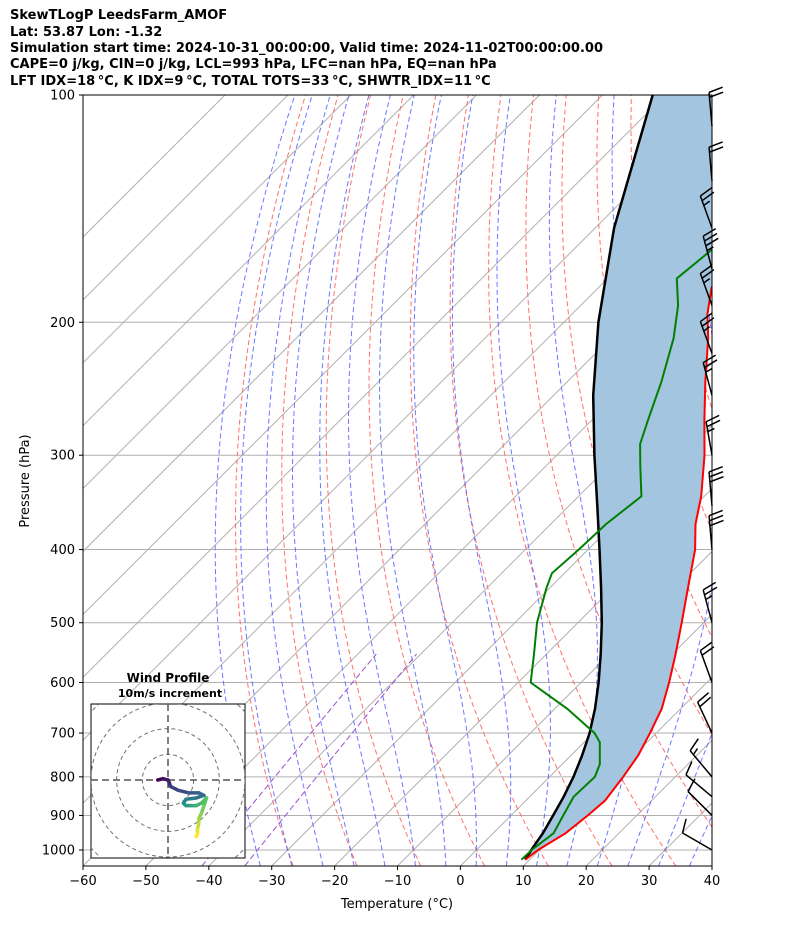  What do you see at coordinates (396, 904) in the screenshot?
I see `x-axis-label: Temperature (°C)` at bounding box center [396, 904].